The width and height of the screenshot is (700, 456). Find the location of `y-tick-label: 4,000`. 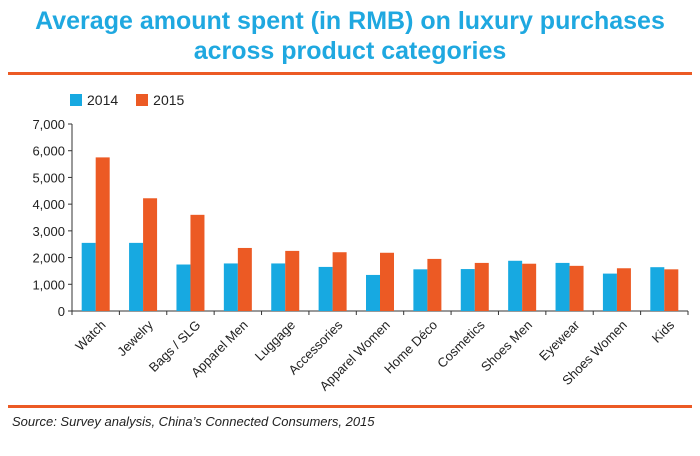

y-tick-label: 4,000 is located at coordinates (48, 204).